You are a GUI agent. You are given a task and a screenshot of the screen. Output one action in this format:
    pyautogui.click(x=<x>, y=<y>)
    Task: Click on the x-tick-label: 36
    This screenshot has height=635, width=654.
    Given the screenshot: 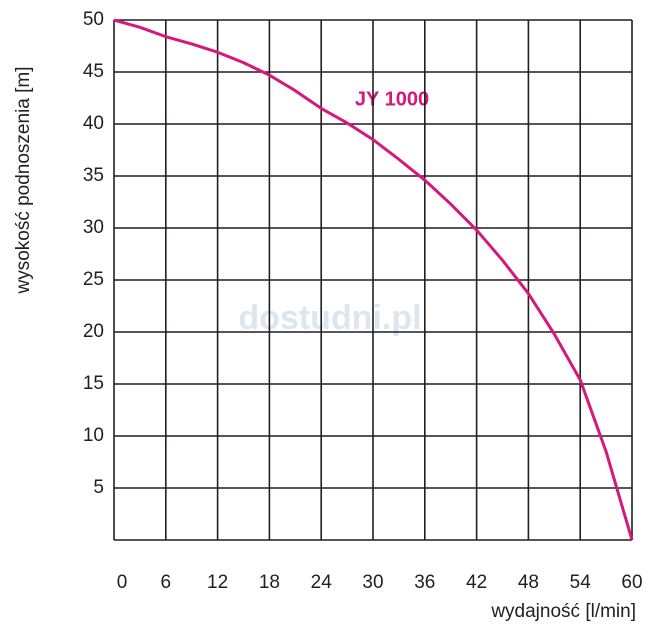 What is the action you would take?
    pyautogui.click(x=424, y=582)
    